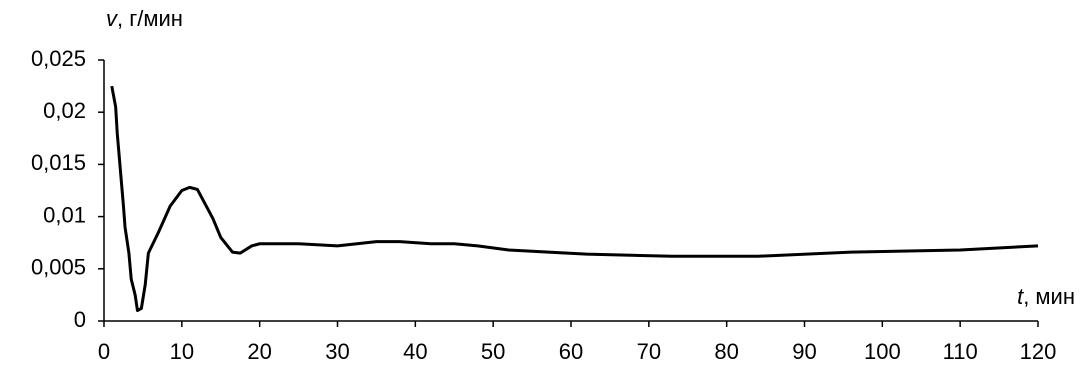  Describe the element at coordinates (1046, 296) in the screenshot. I see `x-axis-label: t, мин` at that location.